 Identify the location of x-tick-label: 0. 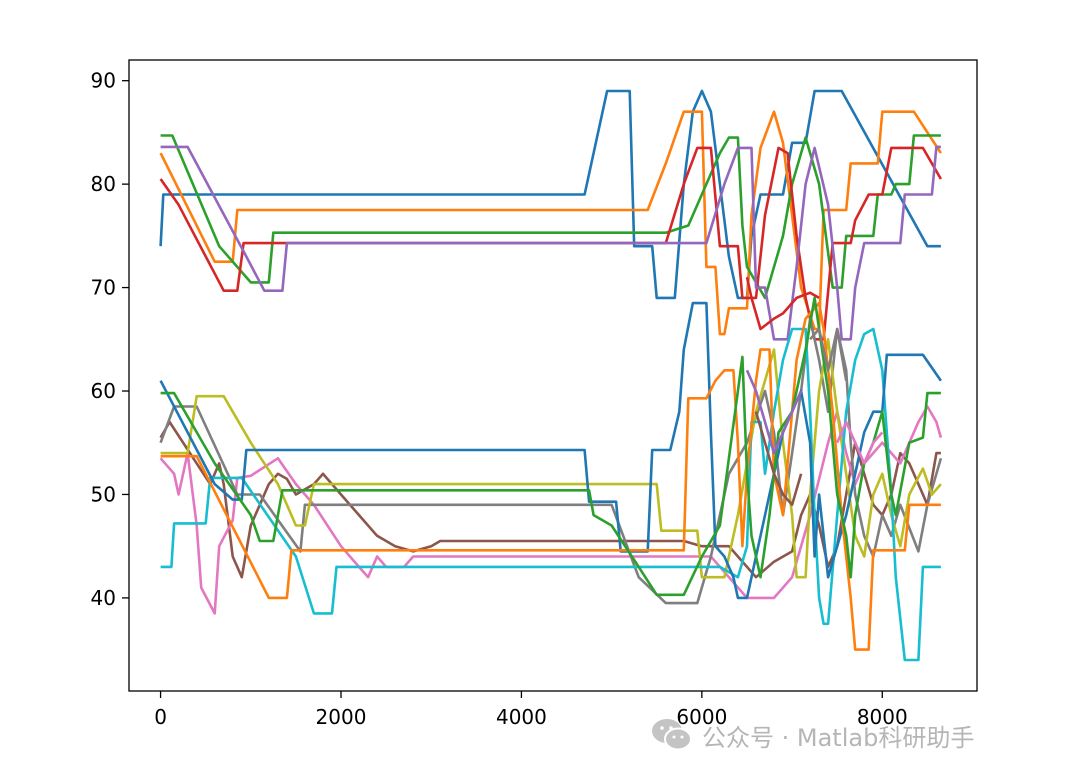
(160, 717).